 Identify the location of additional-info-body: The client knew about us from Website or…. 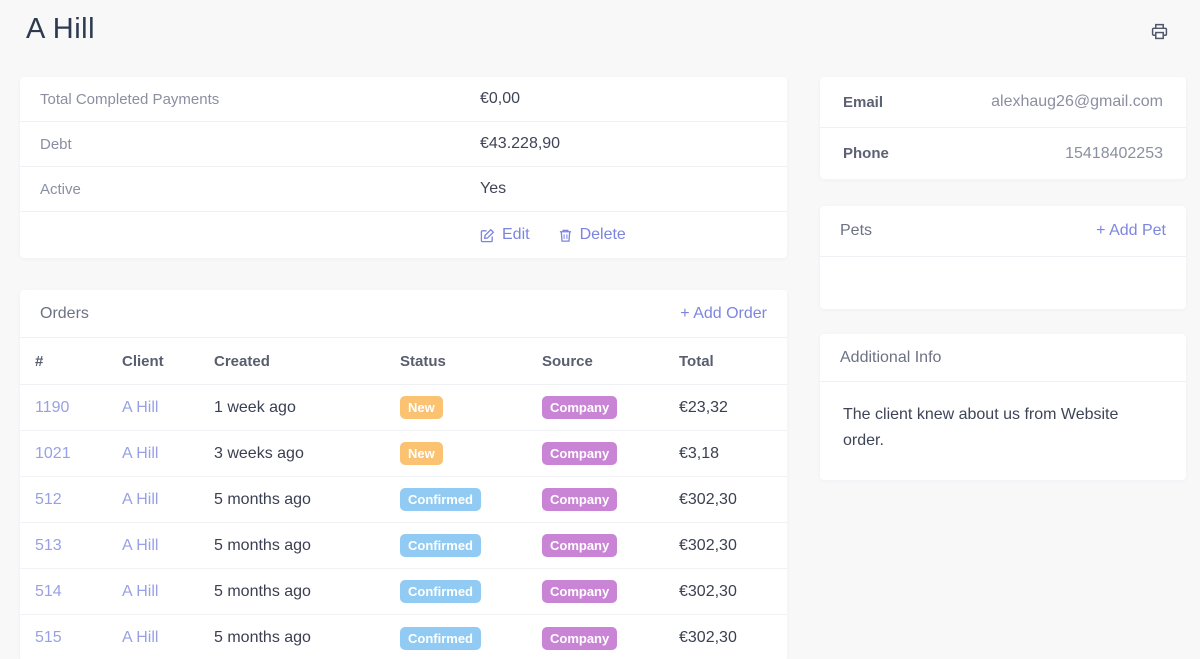
(981, 427).